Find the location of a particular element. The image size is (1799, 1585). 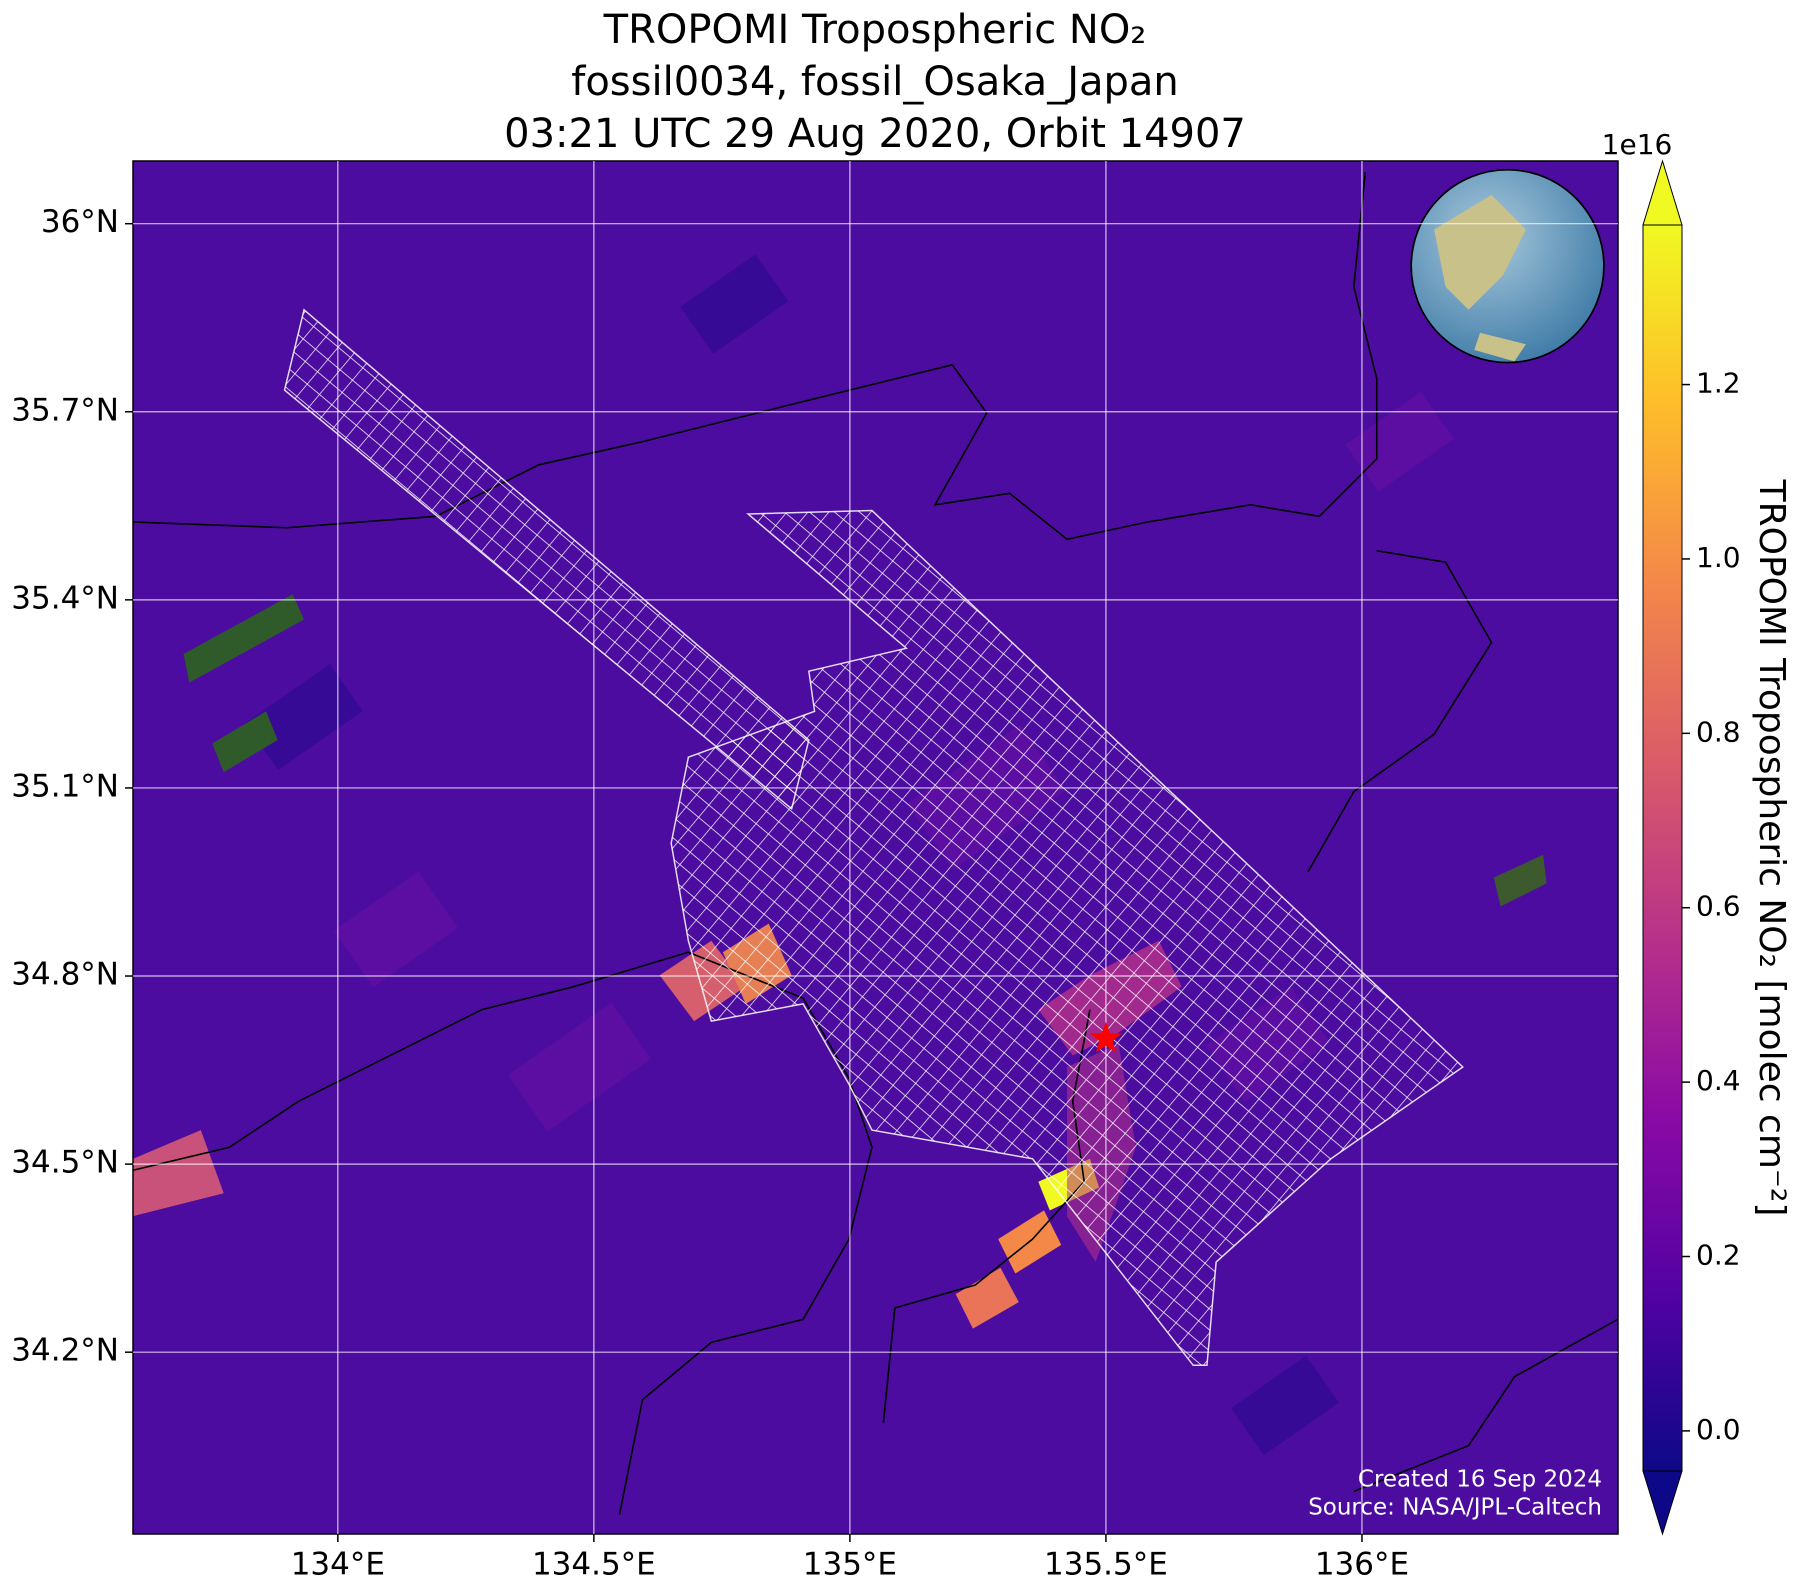

x-tick-label: 135.5°E is located at coordinates (1106, 1565).